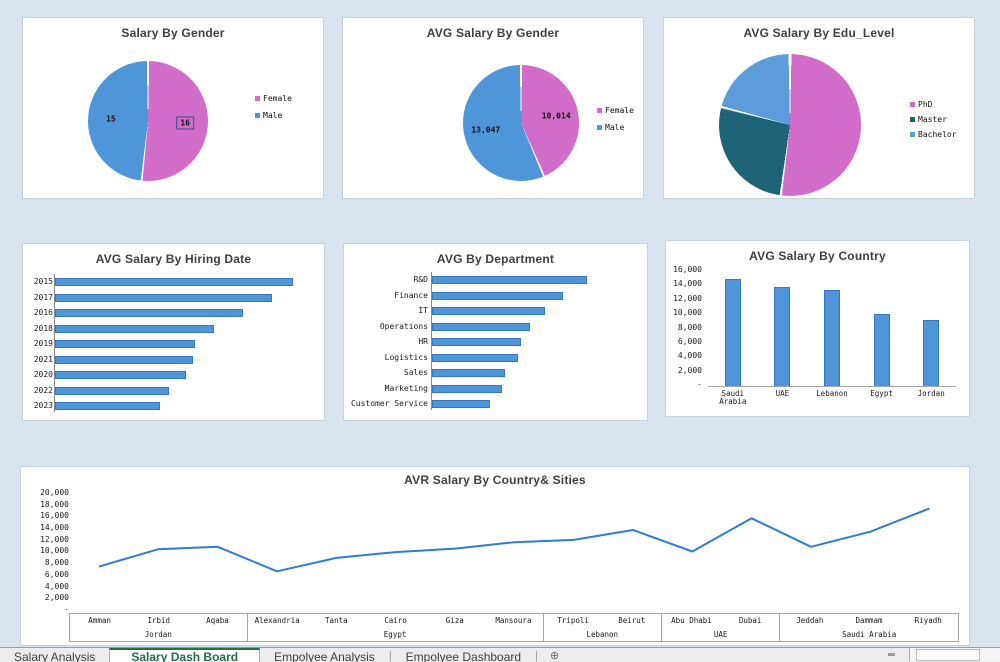 The image size is (1000, 662). Describe the element at coordinates (431, 341) in the screenshot. I see `category-axis-line` at that location.